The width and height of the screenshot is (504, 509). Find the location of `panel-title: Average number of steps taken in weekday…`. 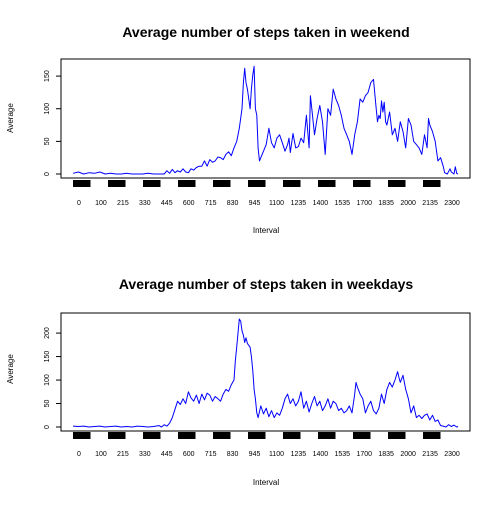

panel-title: Average number of steps taken in weekday… is located at coordinates (266, 284).